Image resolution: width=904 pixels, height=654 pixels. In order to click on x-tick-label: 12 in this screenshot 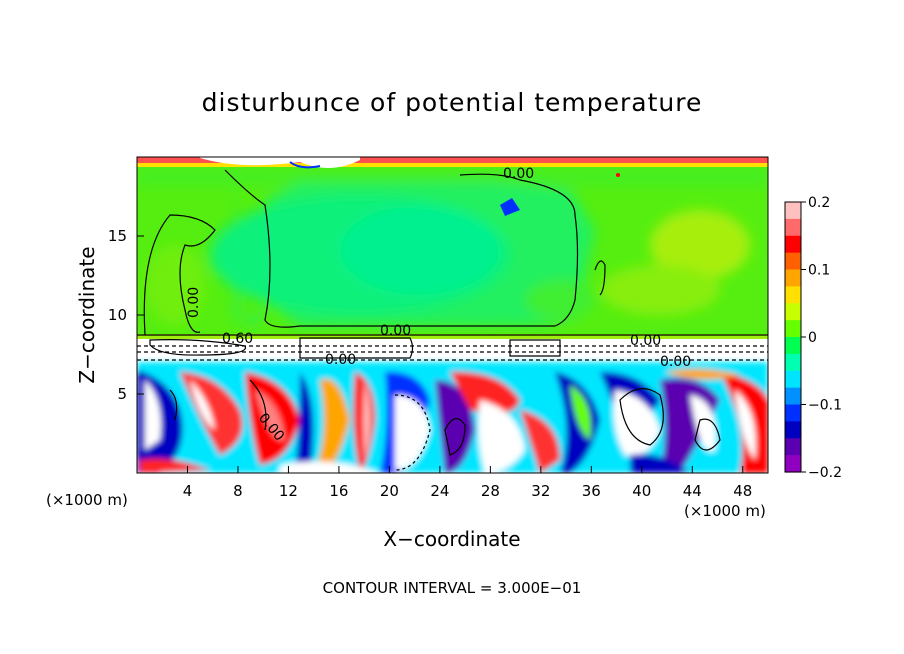, I will do `click(288, 491)`.